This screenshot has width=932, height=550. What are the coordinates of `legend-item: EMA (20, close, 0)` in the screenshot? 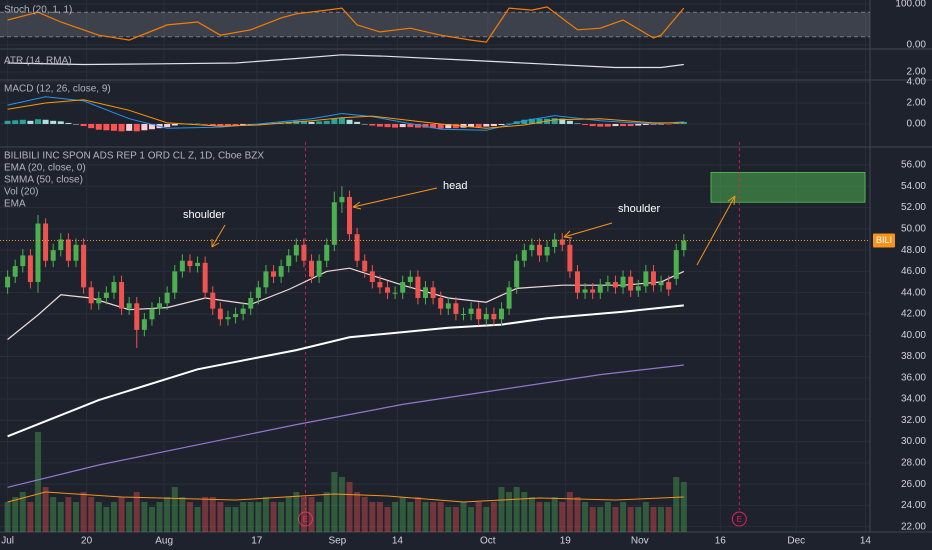 It's located at (45, 168).